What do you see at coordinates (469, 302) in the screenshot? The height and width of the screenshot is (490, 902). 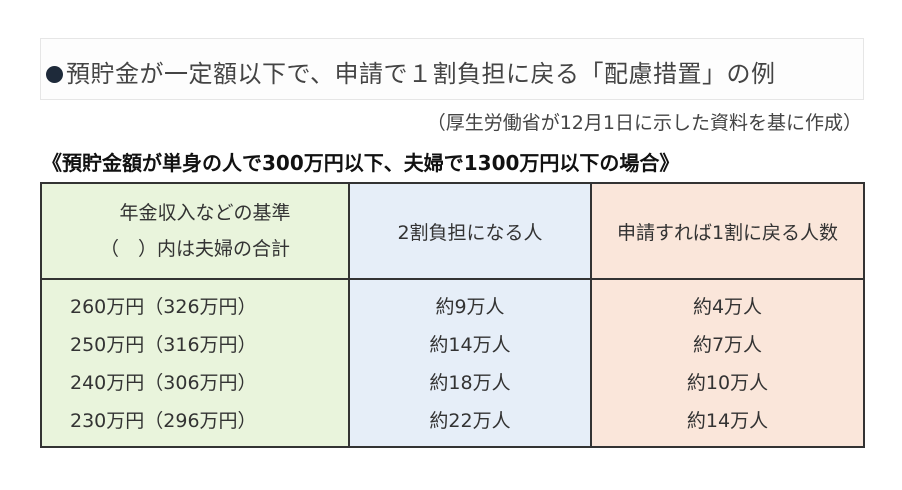 I see `cell-two-tenths: 約9万人` at bounding box center [469, 302].